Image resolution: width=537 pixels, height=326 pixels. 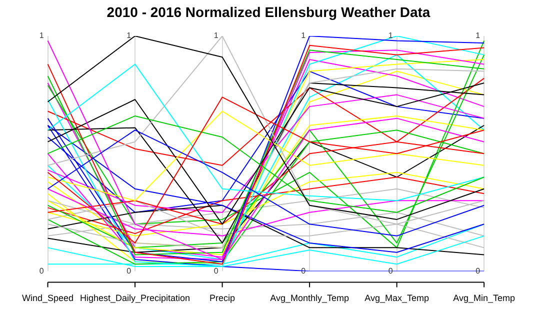 I want to click on chart-title: 2010 - 2016 Normalized Ellensburg Weather Data, so click(x=269, y=12).